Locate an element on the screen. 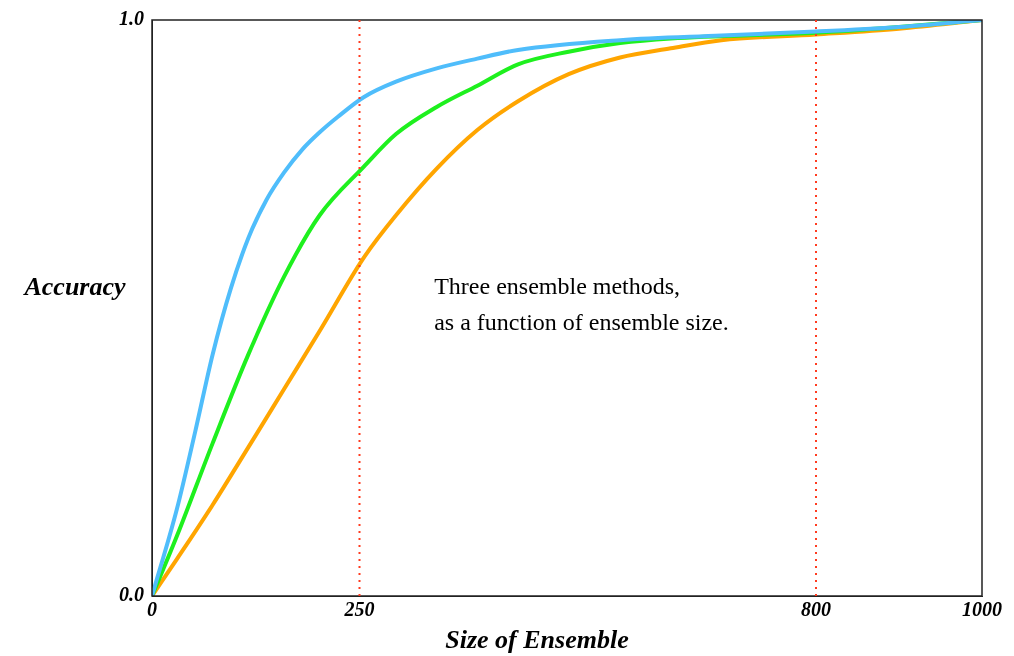  y-axis-title: Accuracy is located at coordinates (74, 286).